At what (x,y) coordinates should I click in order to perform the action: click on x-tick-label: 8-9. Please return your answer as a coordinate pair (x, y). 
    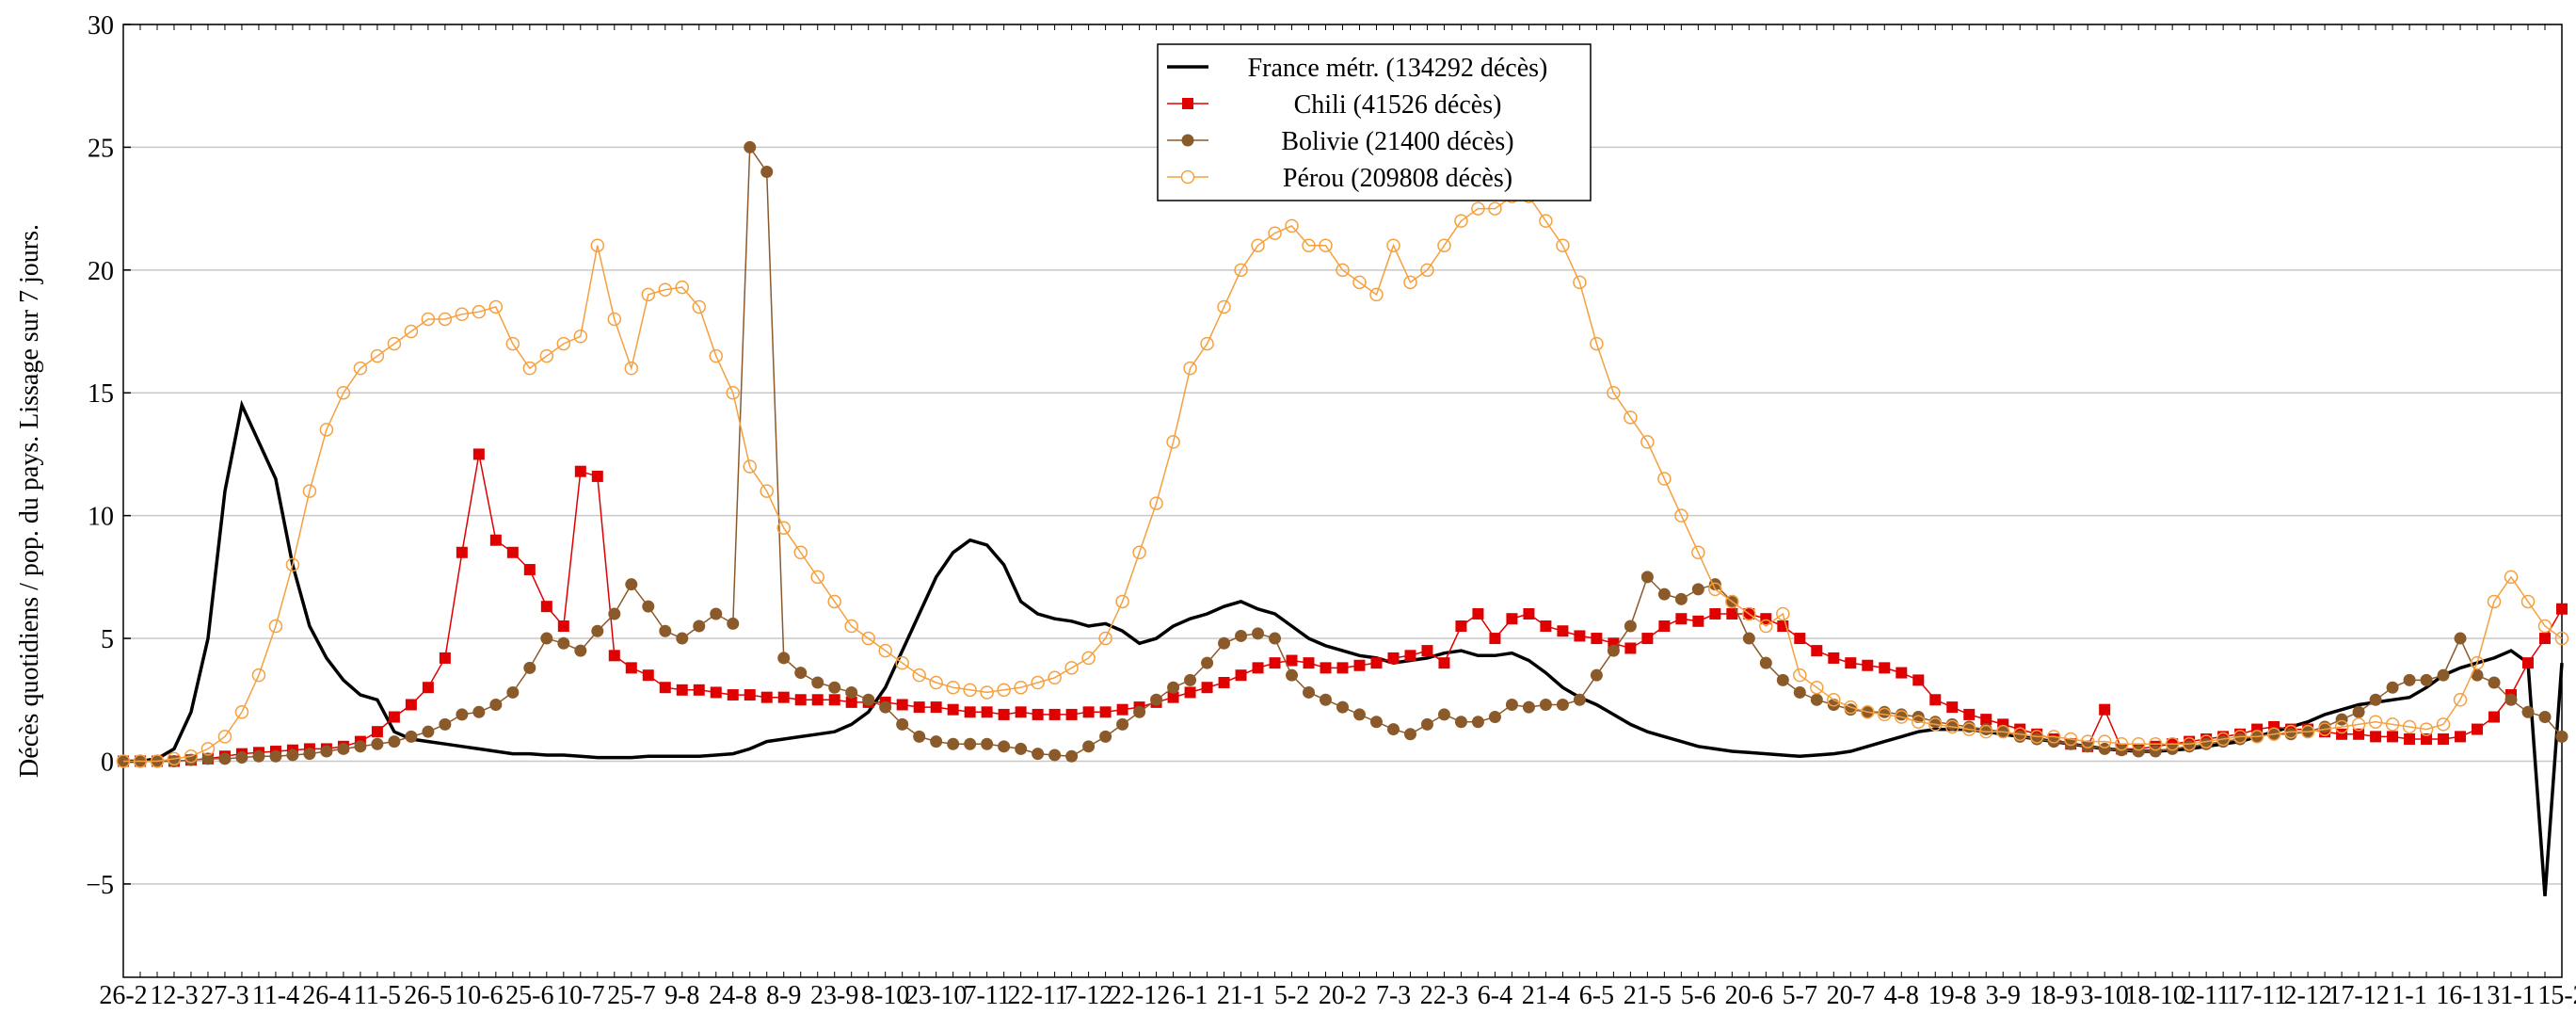
    Looking at the image, I should click on (783, 996).